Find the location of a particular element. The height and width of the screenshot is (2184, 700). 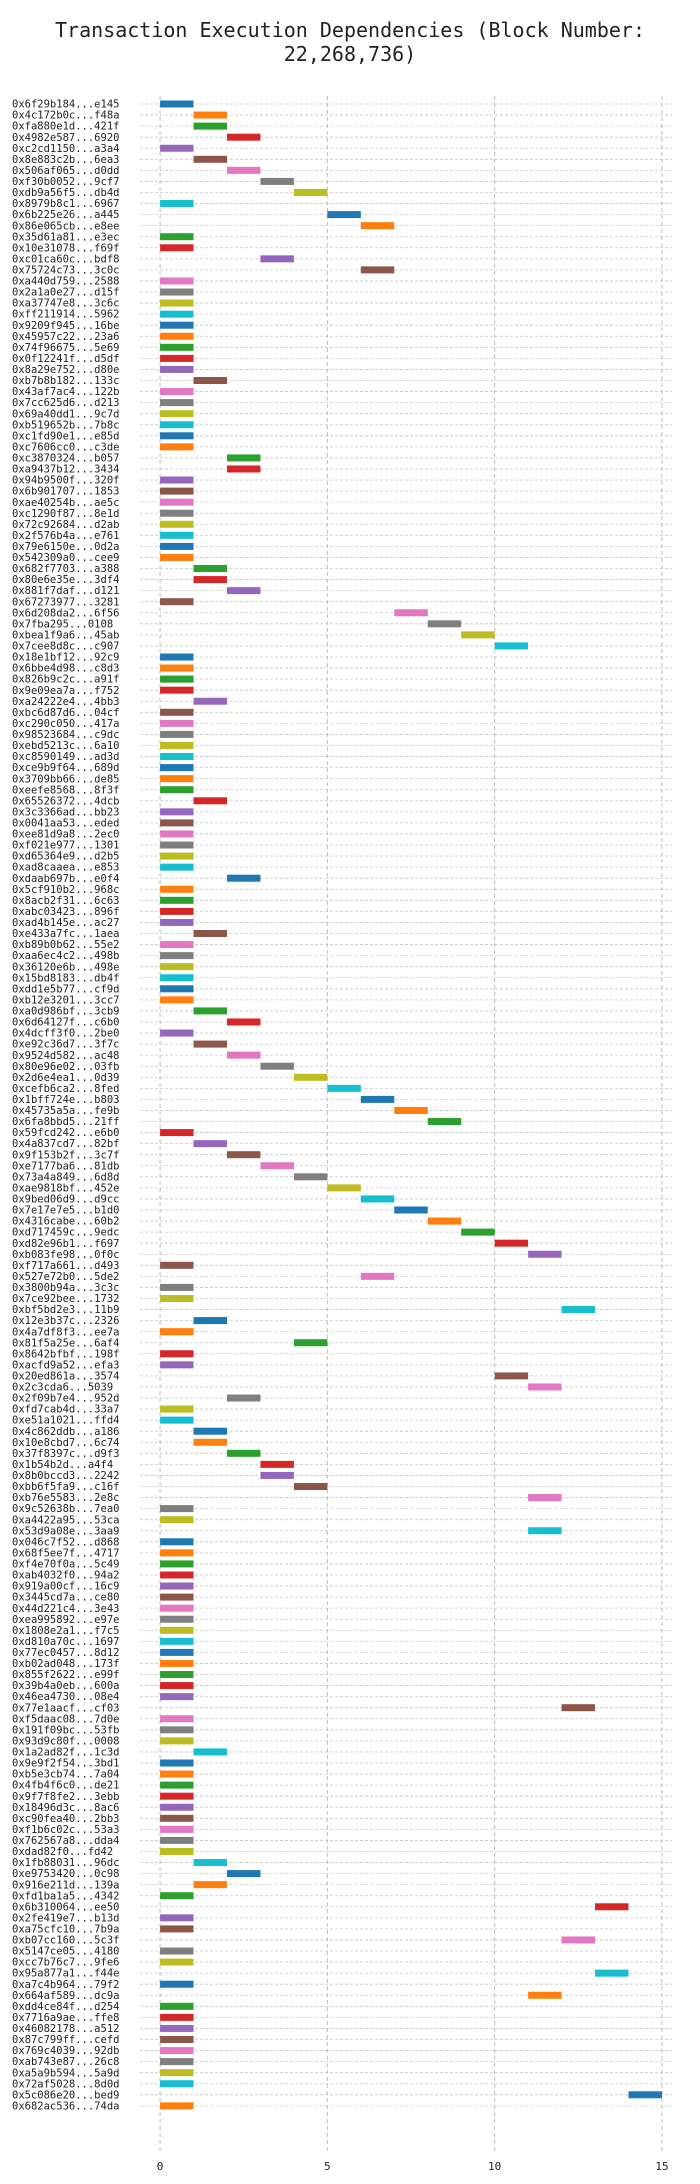

y-tick-label: 0xbc6d87d6...04cf is located at coordinates (65, 713).